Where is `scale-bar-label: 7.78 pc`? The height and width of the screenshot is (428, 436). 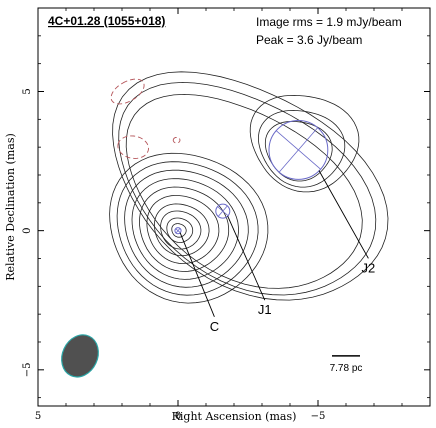
scale-bar-label: 7.78 pc is located at coordinates (346, 368).